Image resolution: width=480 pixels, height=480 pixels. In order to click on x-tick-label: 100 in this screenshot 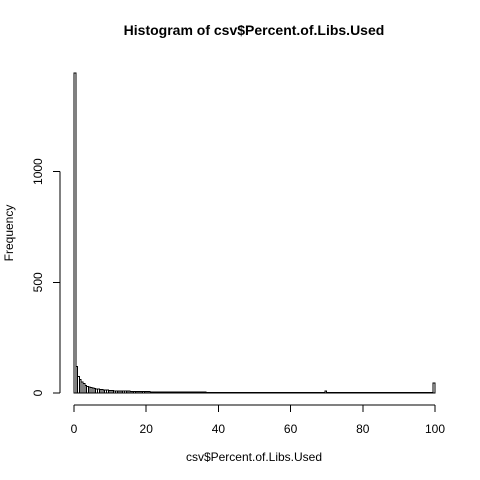, I will do `click(435, 429)`.